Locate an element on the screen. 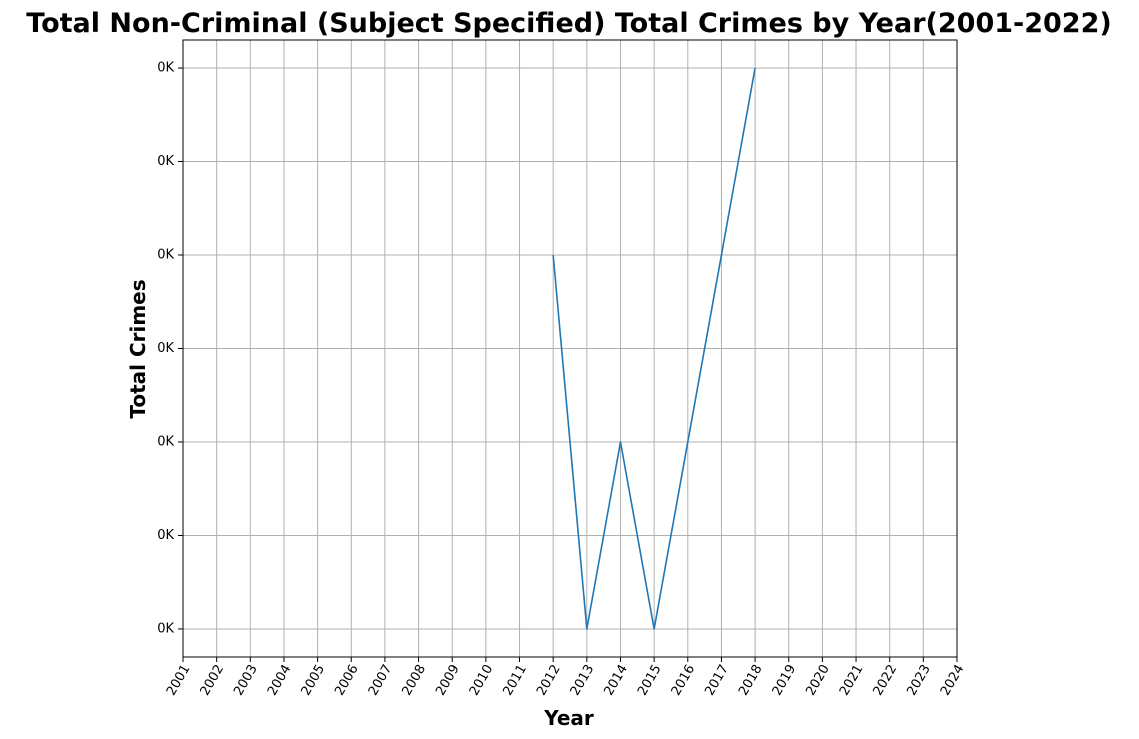 This screenshot has height=739, width=1139. x-tick-label: 2005 is located at coordinates (314, 680).